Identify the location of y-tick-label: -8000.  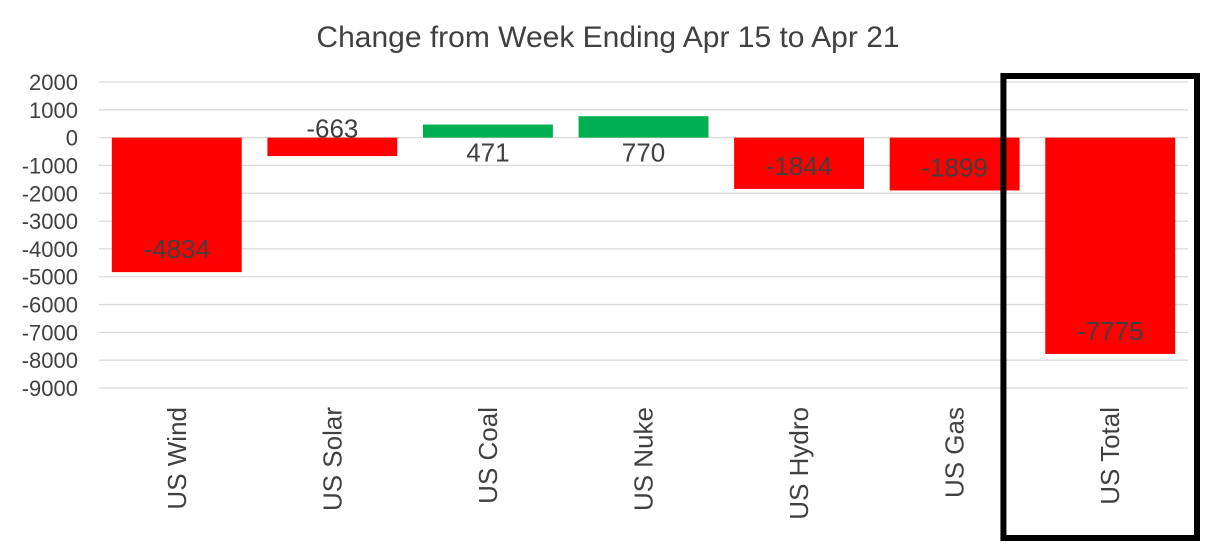
(50, 360).